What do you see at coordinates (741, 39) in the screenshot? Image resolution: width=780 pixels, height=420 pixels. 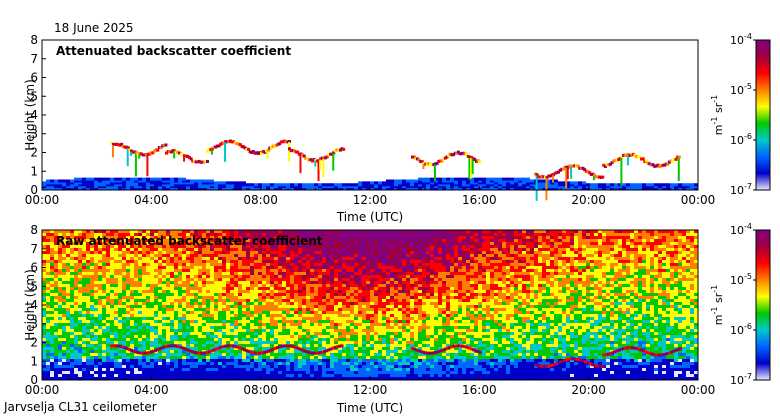 I see `colorbar-tick-label: 10⁻⁴` at bounding box center [741, 39].